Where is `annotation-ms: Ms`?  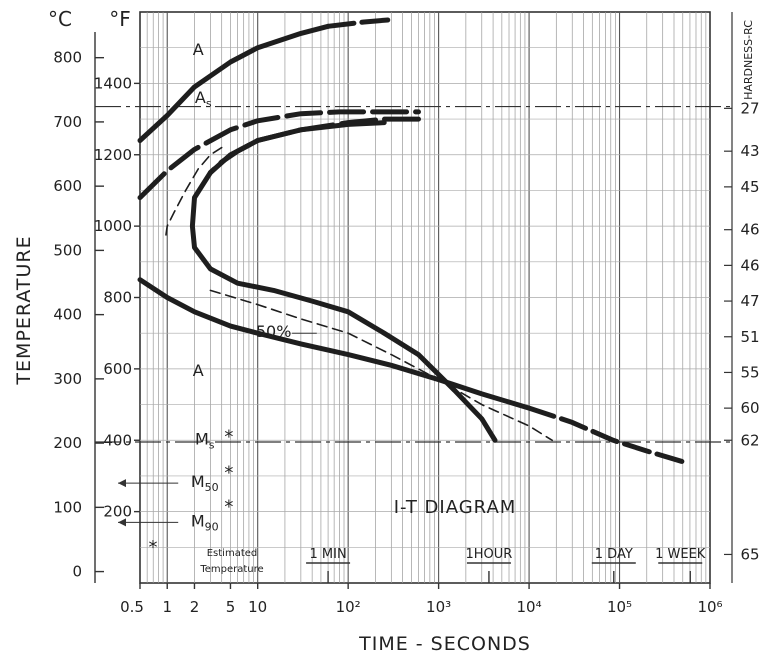
annotation-ms: Ms is located at coordinates (205, 440).